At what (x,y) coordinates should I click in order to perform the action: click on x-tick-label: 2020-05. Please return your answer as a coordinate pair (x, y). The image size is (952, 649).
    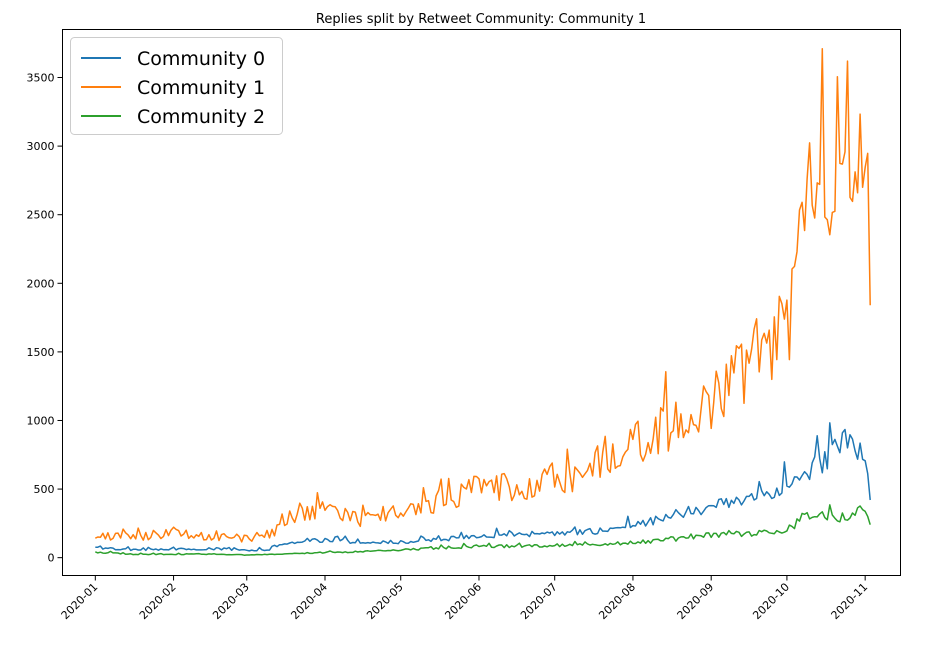
    Looking at the image, I should click on (385, 601).